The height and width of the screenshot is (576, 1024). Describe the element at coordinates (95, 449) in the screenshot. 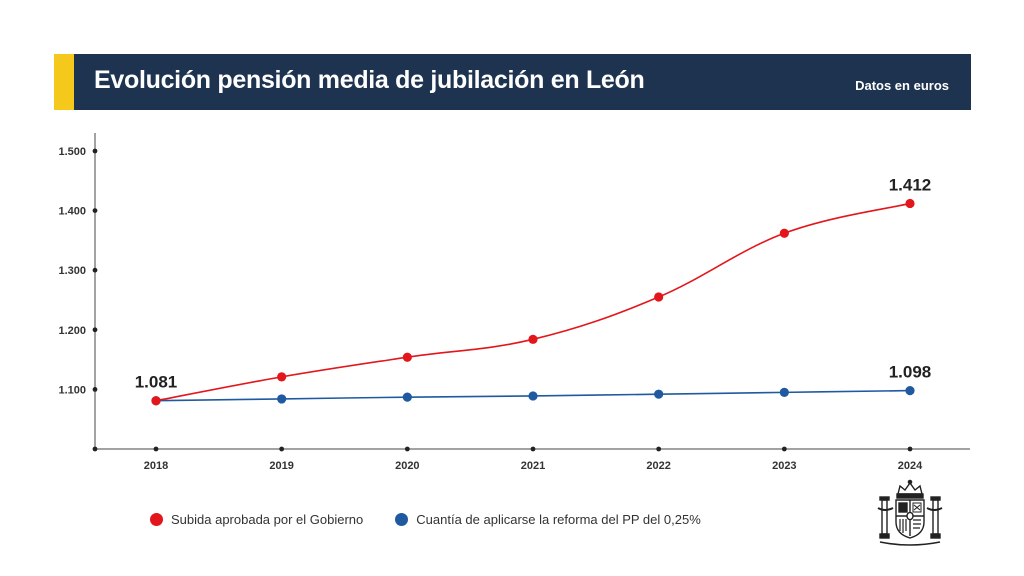

I see `axis-origin-dot` at that location.